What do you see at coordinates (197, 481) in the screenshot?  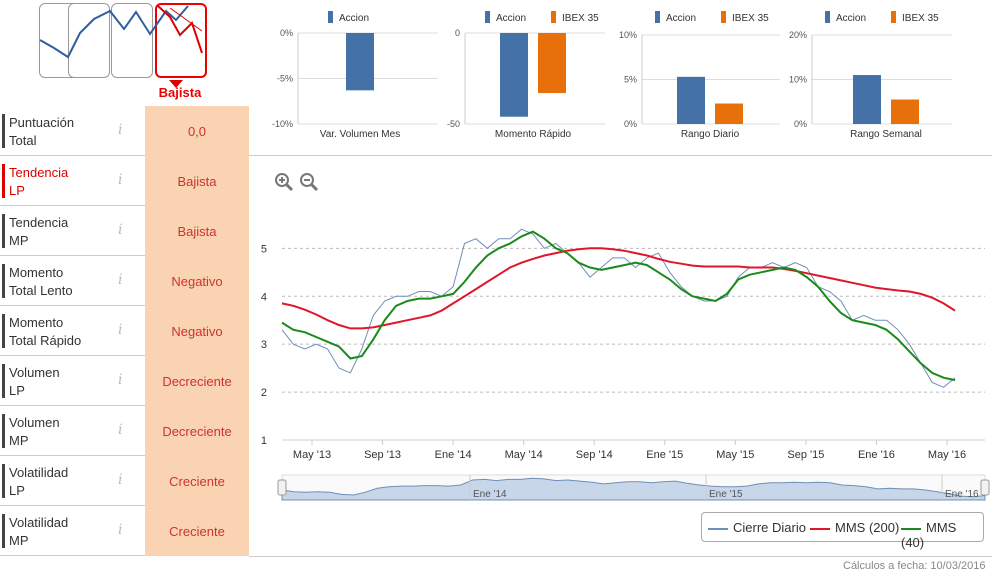 I see `indicator-value: Creciente` at bounding box center [197, 481].